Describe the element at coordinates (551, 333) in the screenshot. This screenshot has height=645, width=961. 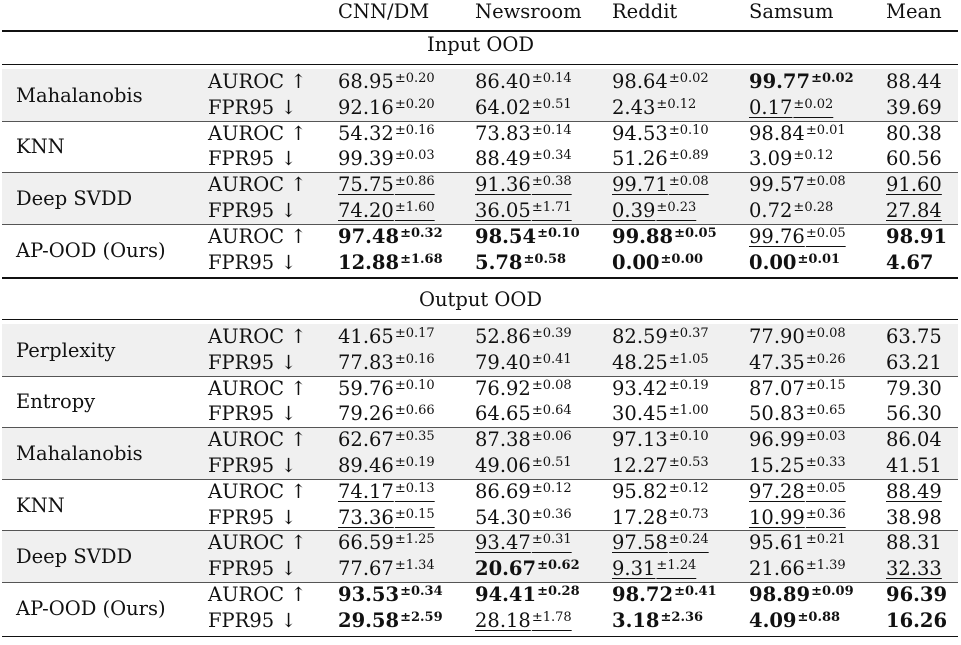
I see `cell-std: ±0.39` at that location.